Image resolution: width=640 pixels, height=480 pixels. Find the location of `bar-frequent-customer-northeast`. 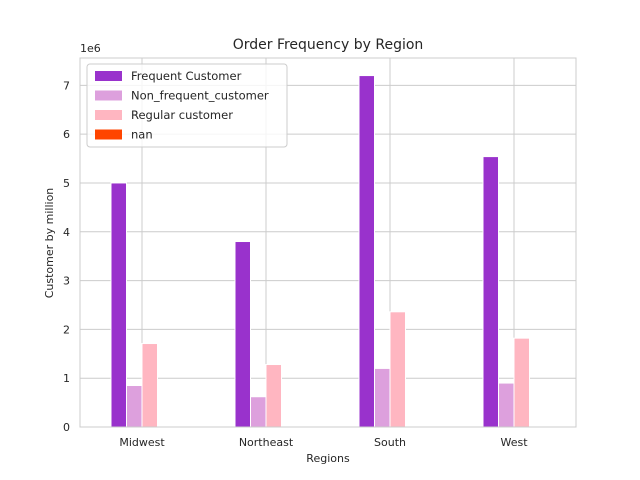

bar-frequent-customer-northeast is located at coordinates (242, 334).